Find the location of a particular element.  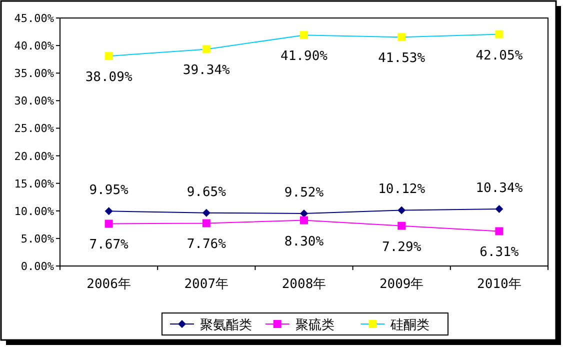

data-label: 42.05% is located at coordinates (499, 56).